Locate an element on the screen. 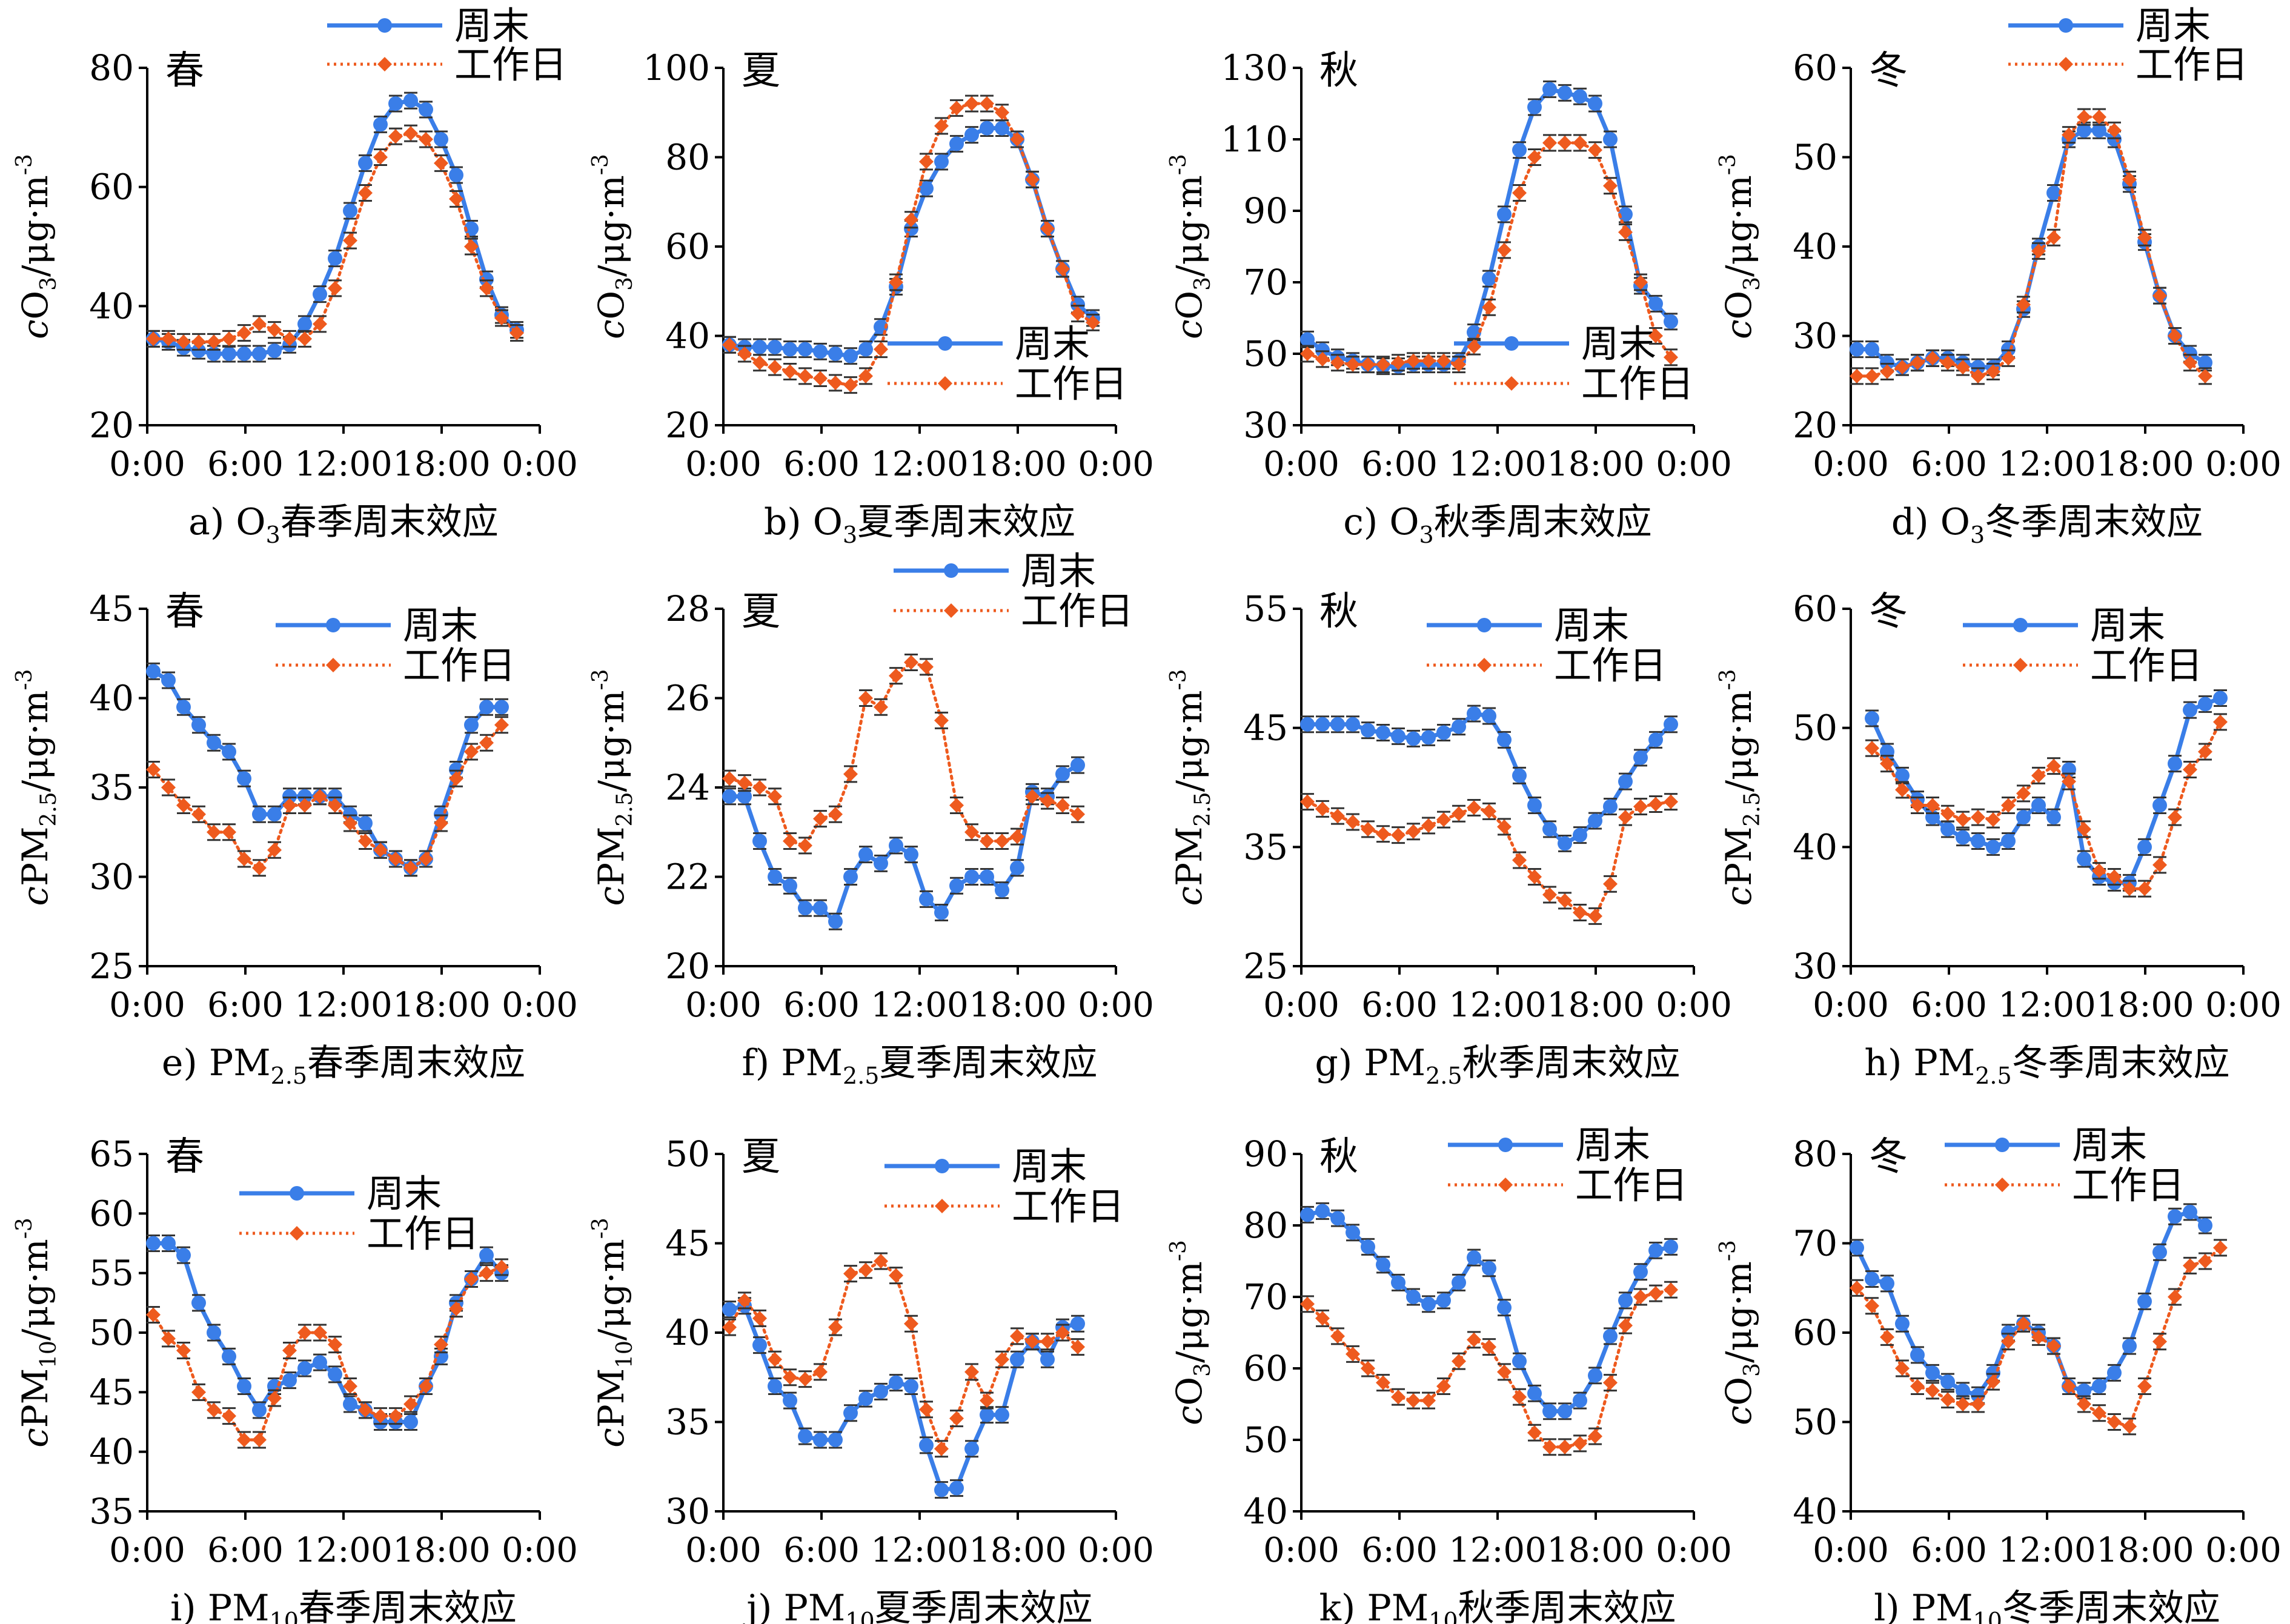 This screenshot has width=2290, height=1624. y-axis-label: cPM2.5/μg·m-3 is located at coordinates (1190, 788).